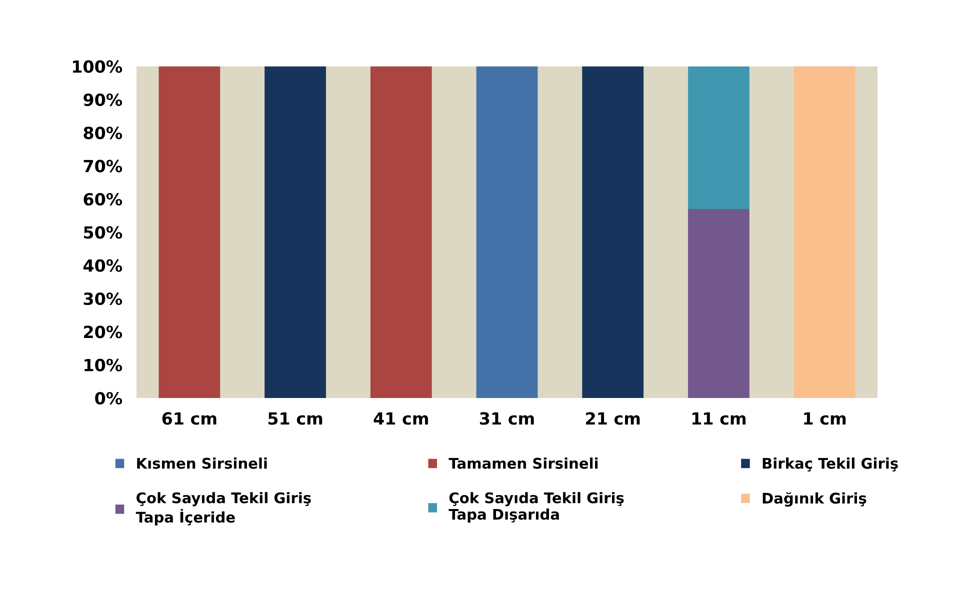  What do you see at coordinates (103, 166) in the screenshot?
I see `y-tick-label: 70%` at bounding box center [103, 166].